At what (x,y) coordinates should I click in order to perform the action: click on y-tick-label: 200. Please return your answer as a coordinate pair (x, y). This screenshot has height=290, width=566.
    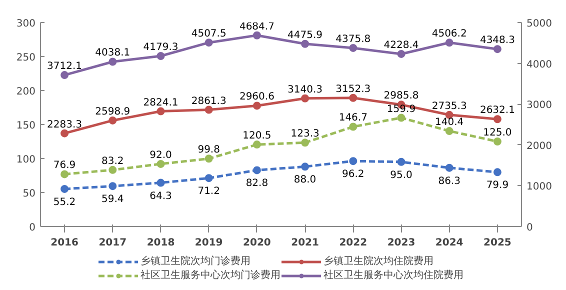
    Looking at the image, I should click on (26, 92).